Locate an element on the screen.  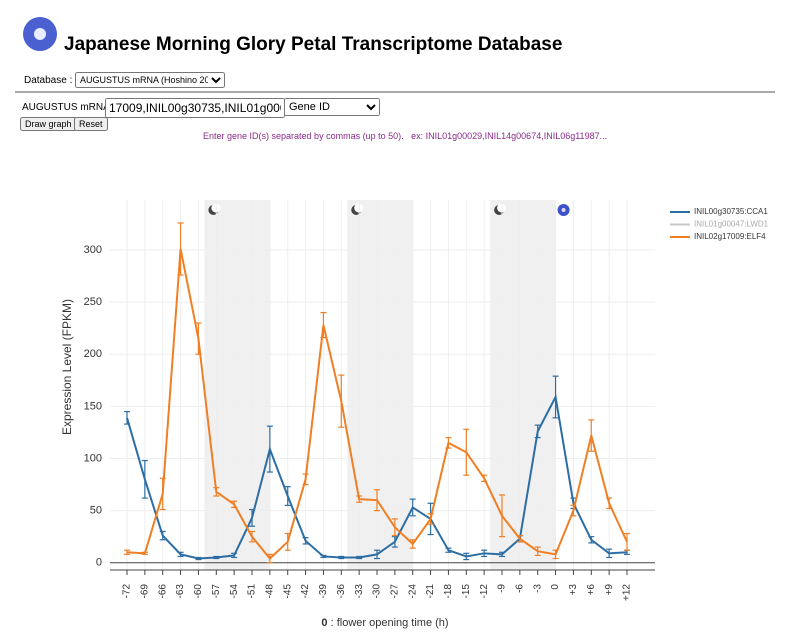
logo-center is located at coordinates (40, 34).